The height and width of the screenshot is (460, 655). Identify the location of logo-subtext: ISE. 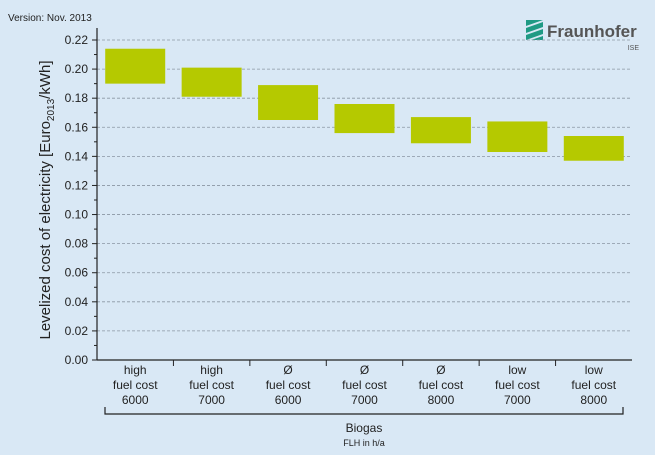
(634, 48).